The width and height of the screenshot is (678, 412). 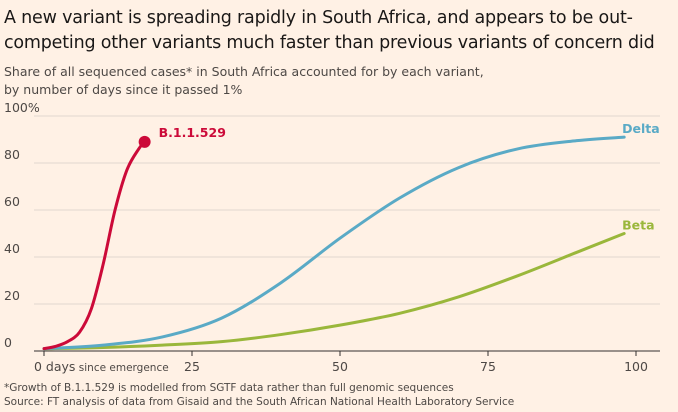 What do you see at coordinates (192, 132) in the screenshot?
I see `series-label-b-1-1-529: B.1.1.529` at bounding box center [192, 132].